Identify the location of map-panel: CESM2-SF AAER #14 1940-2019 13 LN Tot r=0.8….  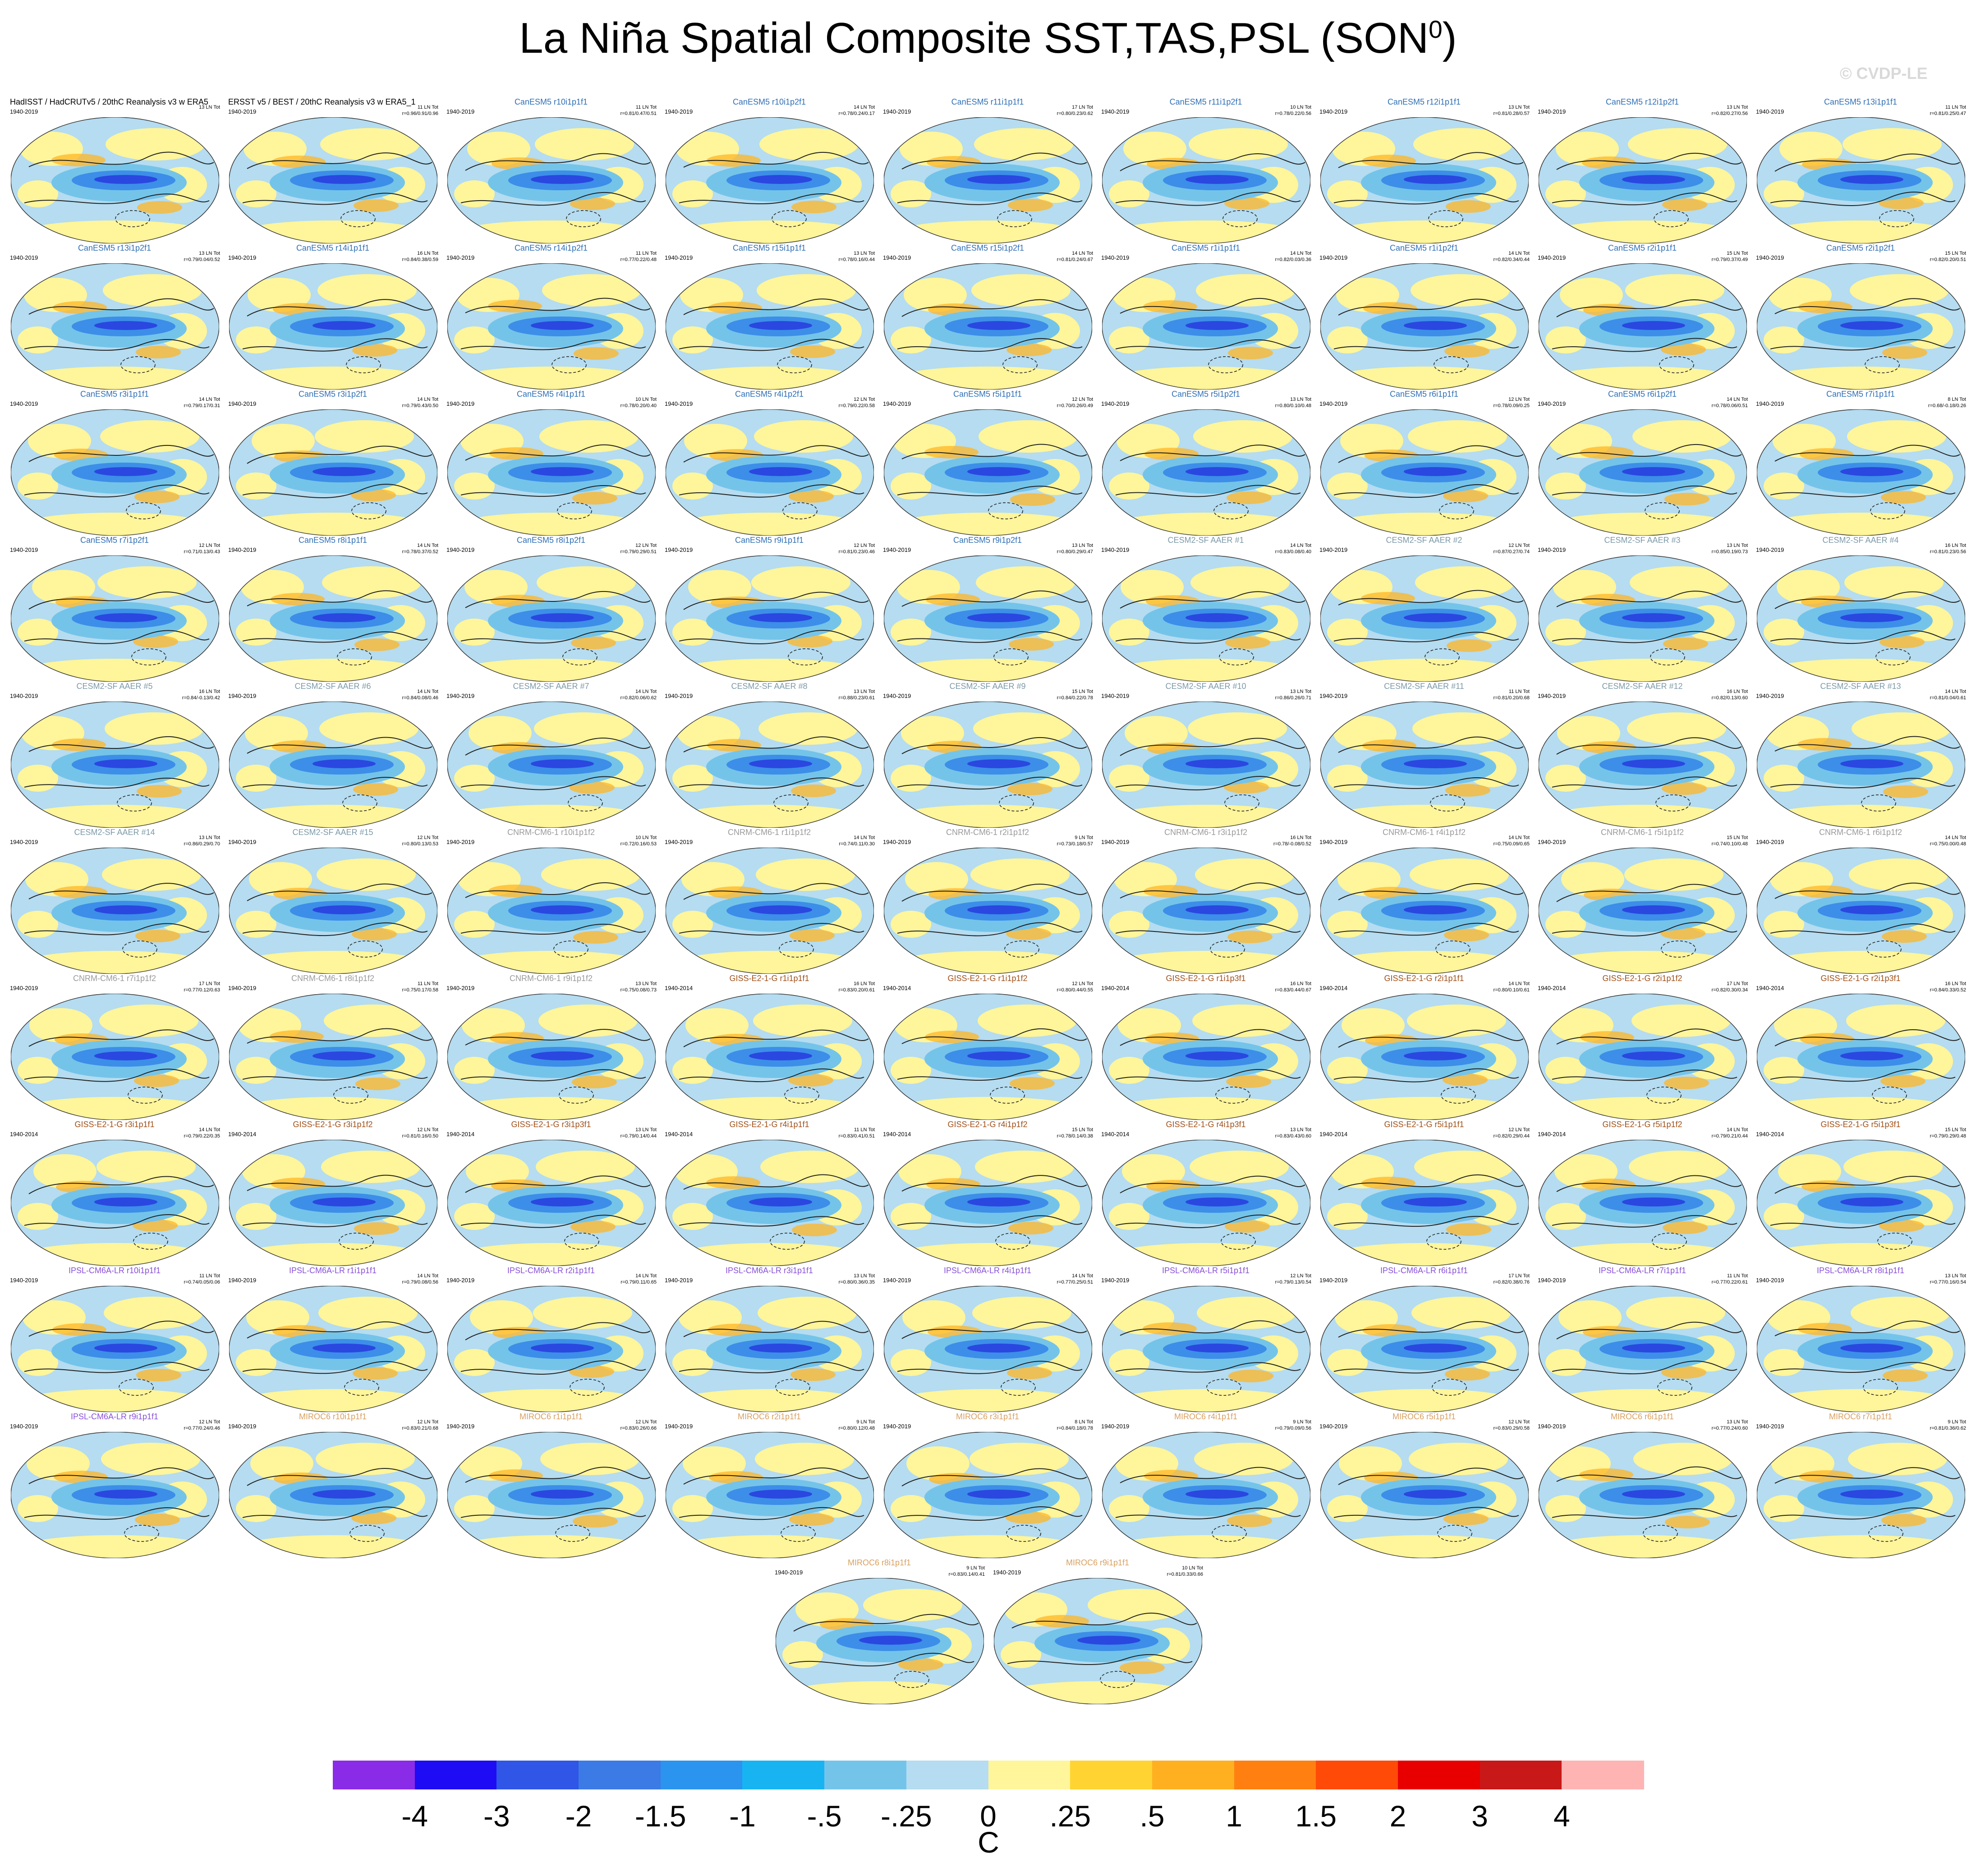
(114, 902).